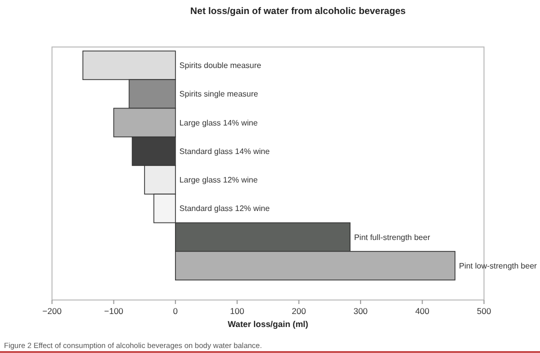  What do you see at coordinates (299, 311) in the screenshot?
I see `x-tick-label: 200` at bounding box center [299, 311].